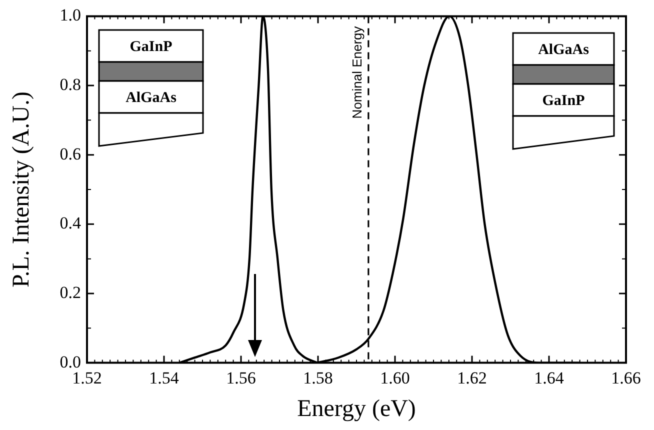 The height and width of the screenshot is (430, 654). Describe the element at coordinates (70, 15) in the screenshot. I see `y-tick-label: 1.0` at that location.